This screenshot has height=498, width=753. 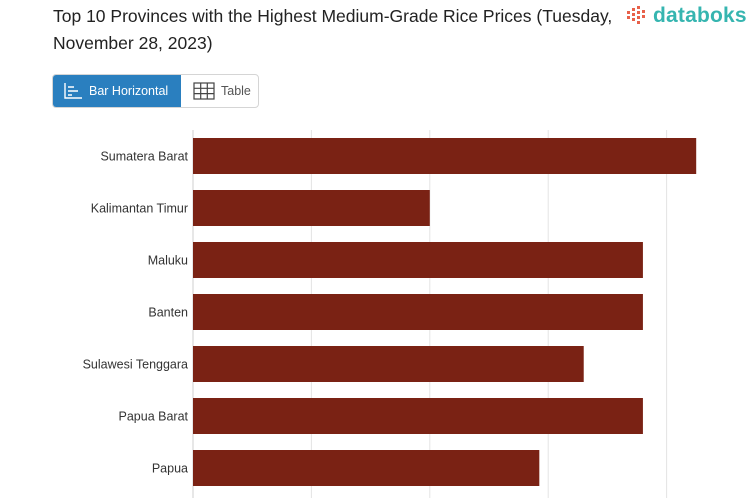 What do you see at coordinates (418, 416) in the screenshot?
I see `bar-papua-barat` at bounding box center [418, 416].